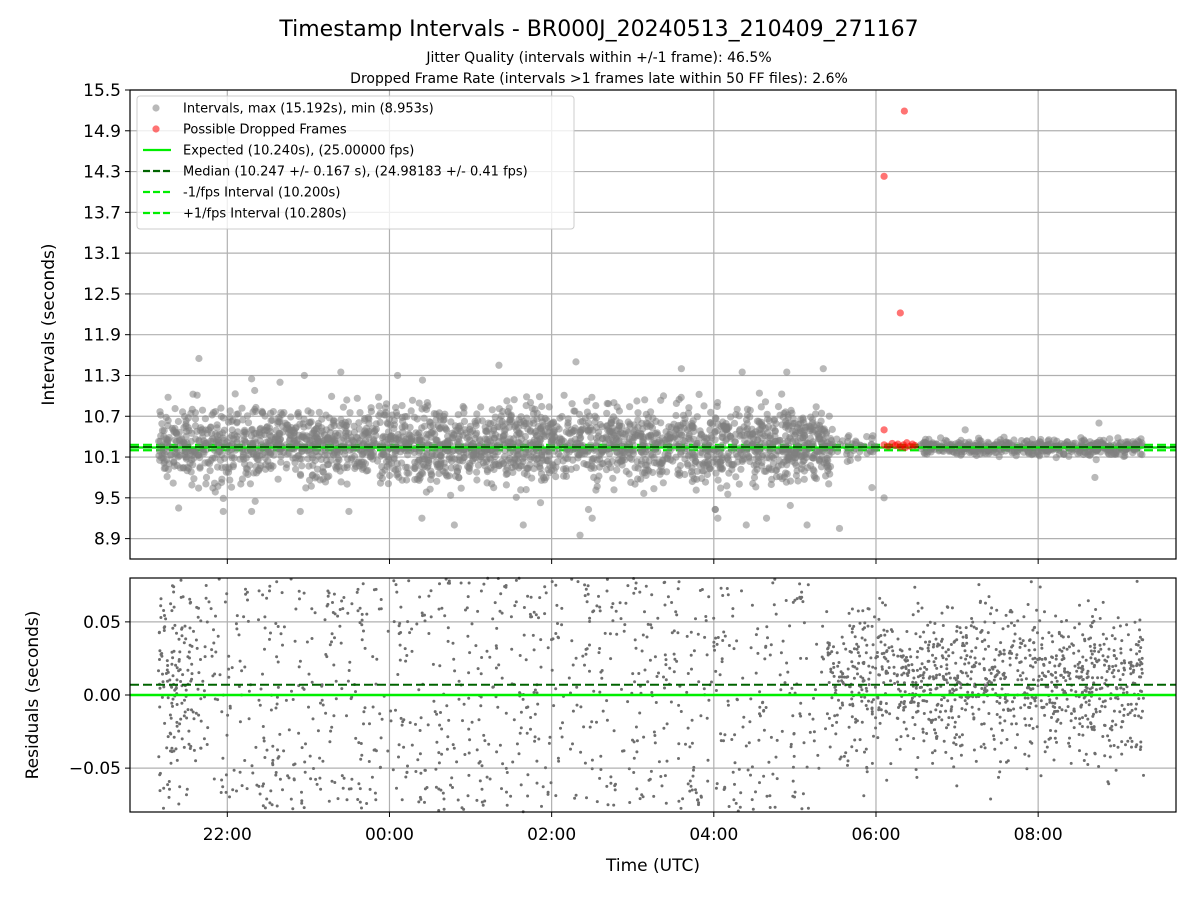 The image size is (1200, 900). What do you see at coordinates (102, 254) in the screenshot?
I see `y-tick-label: 13.1` at bounding box center [102, 254].